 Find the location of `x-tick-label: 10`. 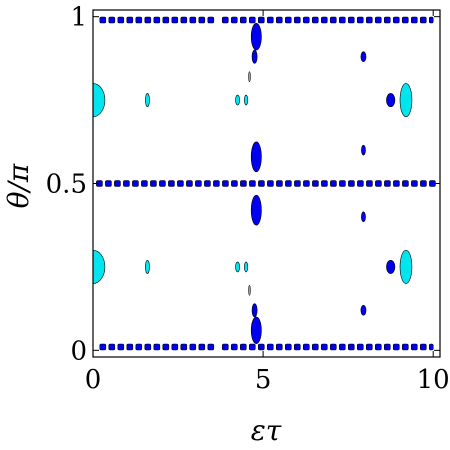

x-tick-label: 10 is located at coordinates (433, 380).